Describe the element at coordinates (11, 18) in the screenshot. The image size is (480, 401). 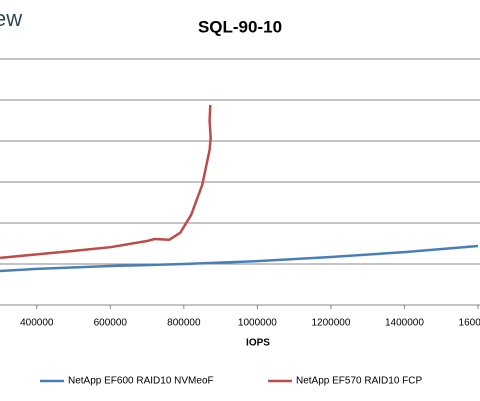
I see `logo-text: ew` at that location.